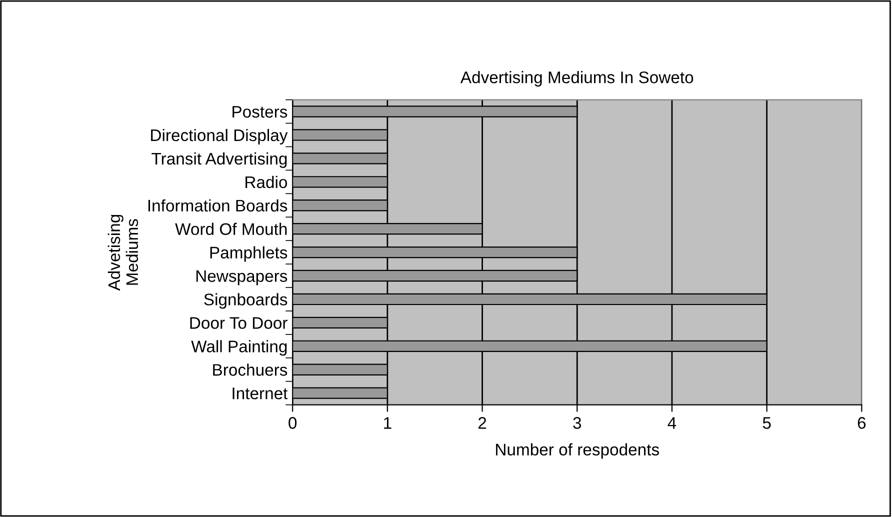  I want to click on y-tick-label: Door To Door, so click(239, 323).